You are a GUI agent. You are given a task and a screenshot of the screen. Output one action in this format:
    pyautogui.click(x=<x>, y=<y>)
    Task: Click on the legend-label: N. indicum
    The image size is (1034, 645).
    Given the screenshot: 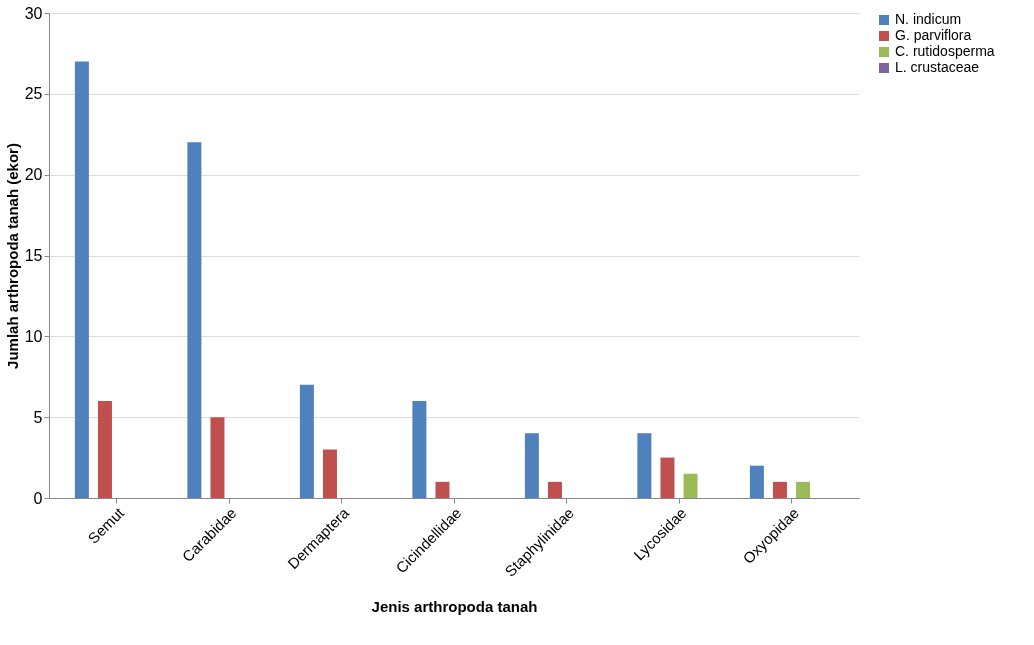 What is the action you would take?
    pyautogui.click(x=928, y=19)
    